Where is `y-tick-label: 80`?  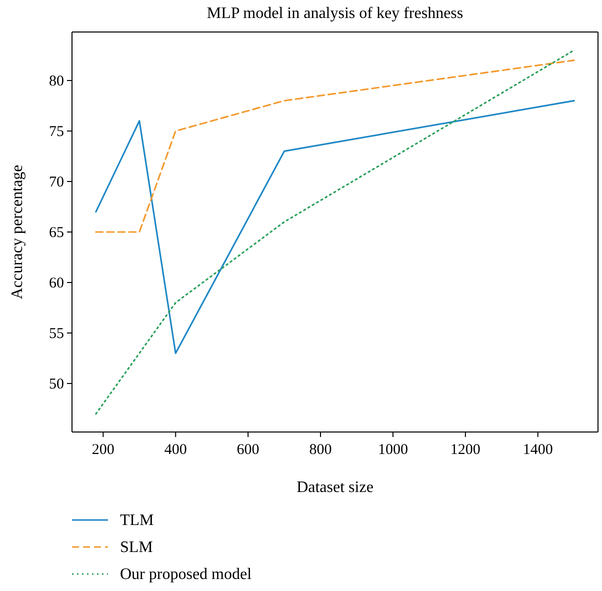 y-tick-label: 80 is located at coordinates (56, 81).